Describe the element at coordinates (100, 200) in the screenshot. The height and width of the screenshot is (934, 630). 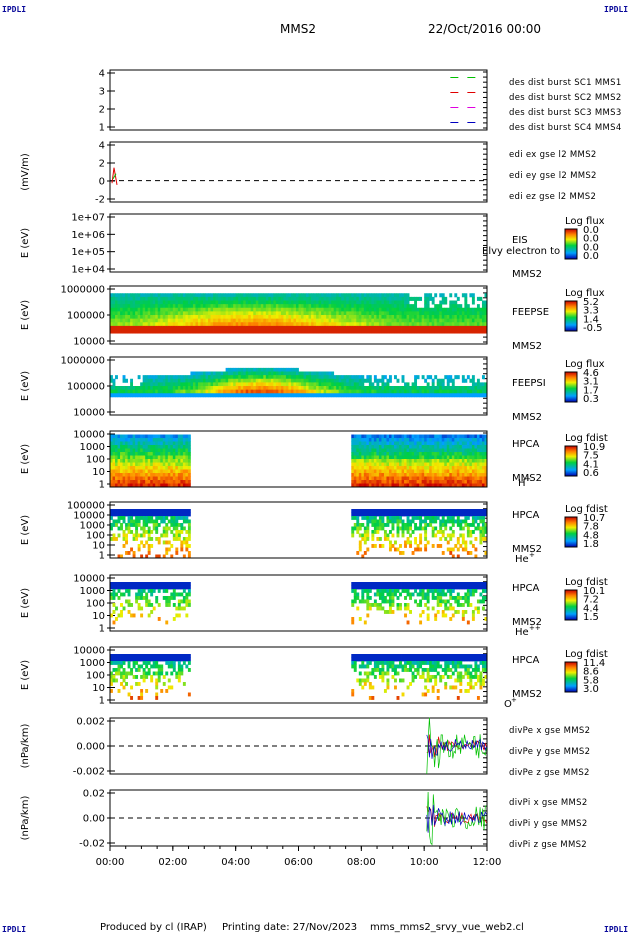
I see `panel-2-ytick-label: -2` at that location.